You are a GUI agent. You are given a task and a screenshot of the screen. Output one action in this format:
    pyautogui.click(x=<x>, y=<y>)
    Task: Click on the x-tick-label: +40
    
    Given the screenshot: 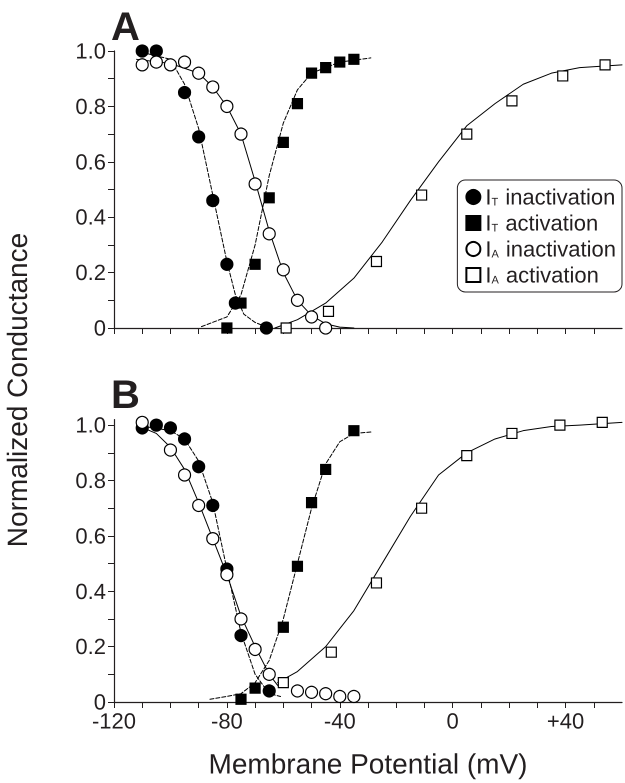 What is the action you would take?
    pyautogui.click(x=565, y=721)
    